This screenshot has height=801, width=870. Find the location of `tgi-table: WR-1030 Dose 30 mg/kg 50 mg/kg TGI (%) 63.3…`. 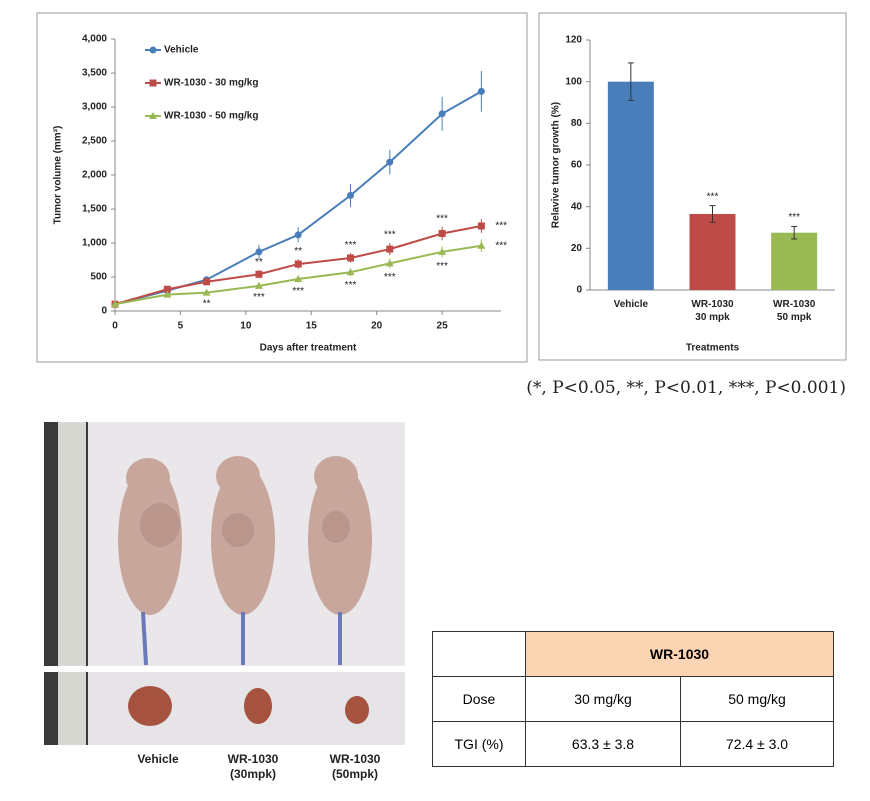

tgi-table: WR-1030 Dose 30 mg/kg 50 mg/kg TGI (%) 63.3… is located at coordinates (633, 699).